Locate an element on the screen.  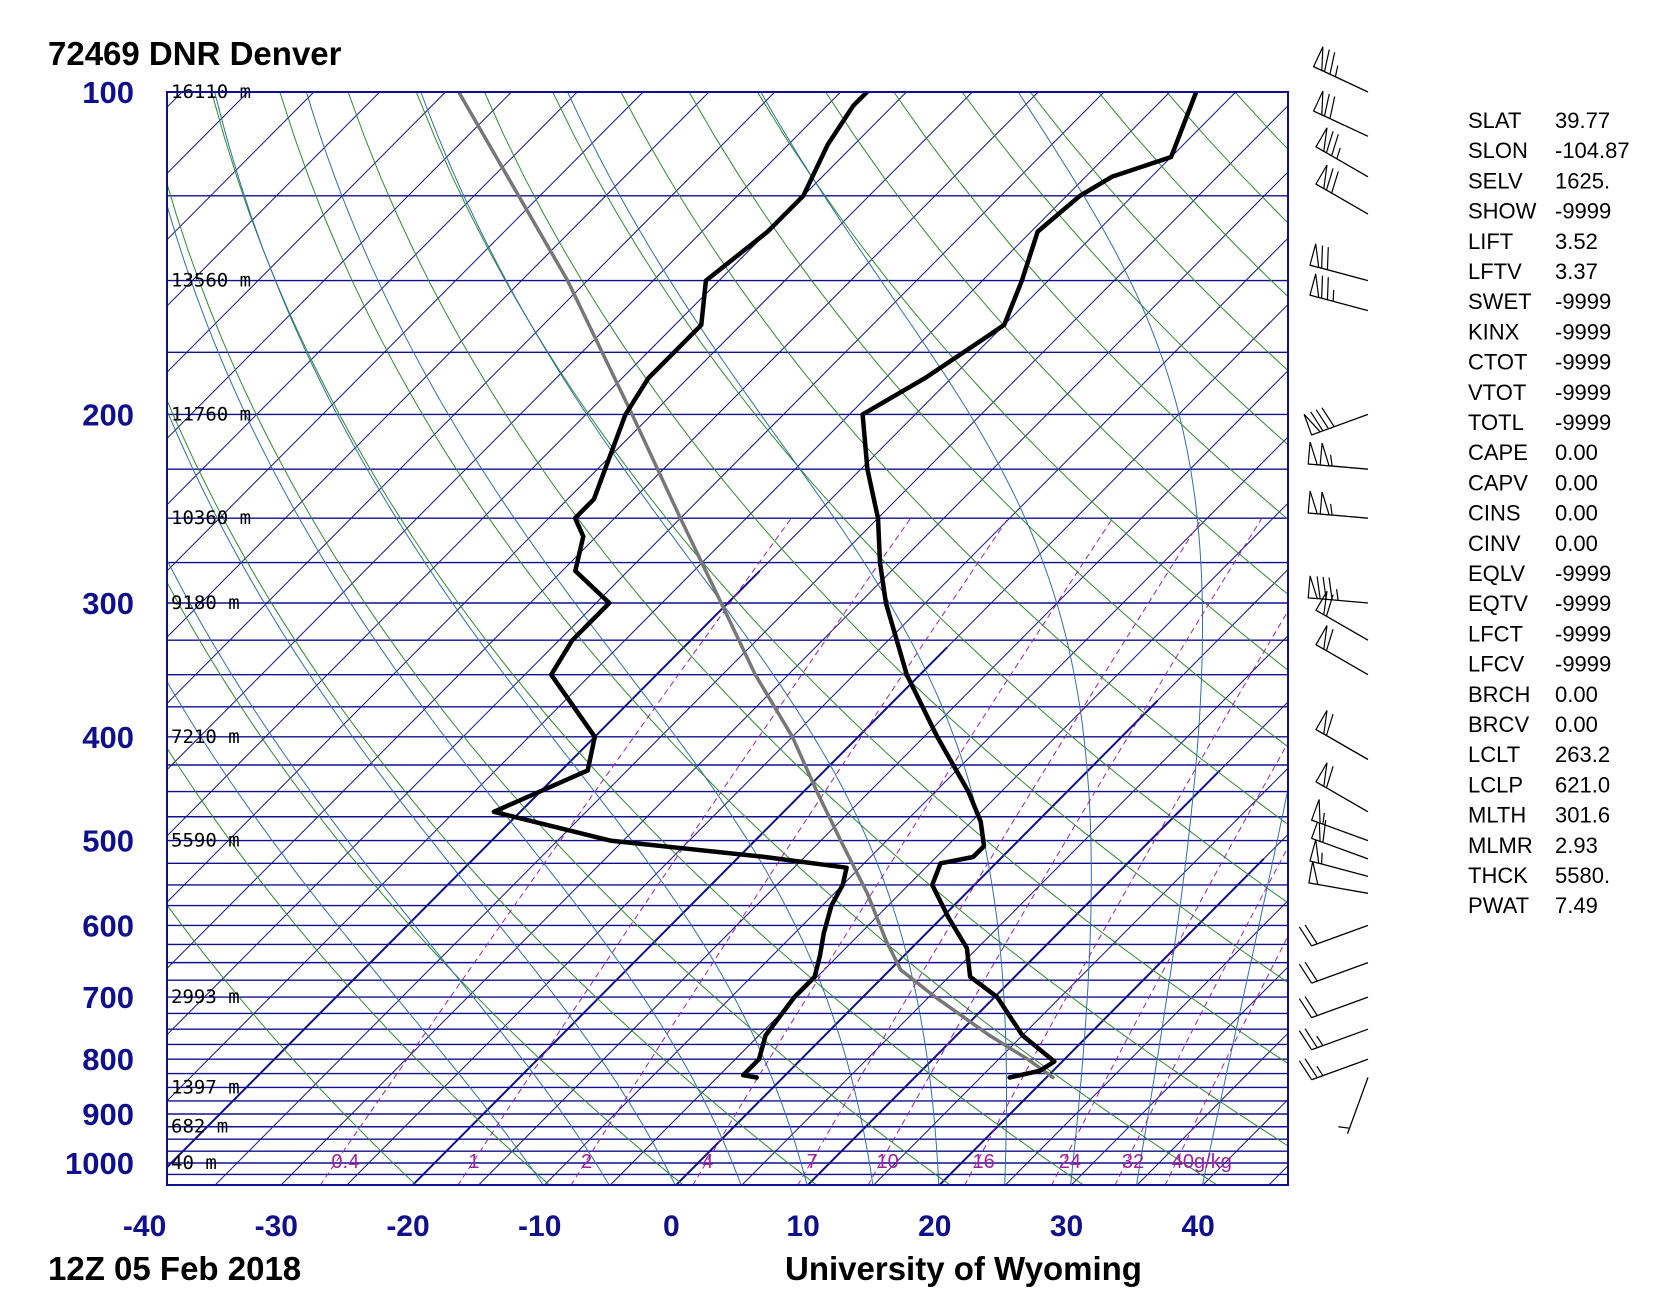
mixing-ratio-label: 32 is located at coordinates (1133, 1162).